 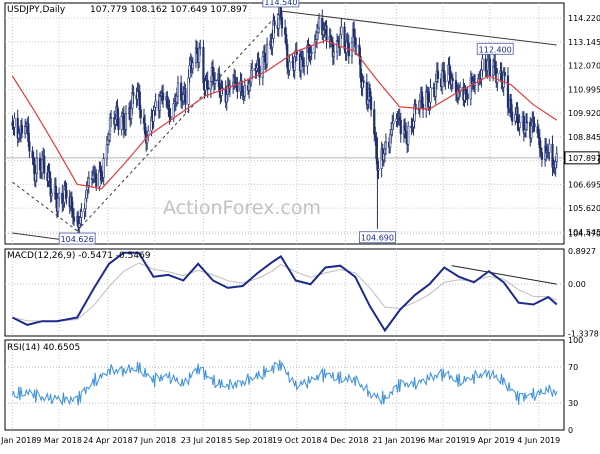 What do you see at coordinates (584, 66) in the screenshot?
I see `y-tick-label: 112.070` at bounding box center [584, 66].